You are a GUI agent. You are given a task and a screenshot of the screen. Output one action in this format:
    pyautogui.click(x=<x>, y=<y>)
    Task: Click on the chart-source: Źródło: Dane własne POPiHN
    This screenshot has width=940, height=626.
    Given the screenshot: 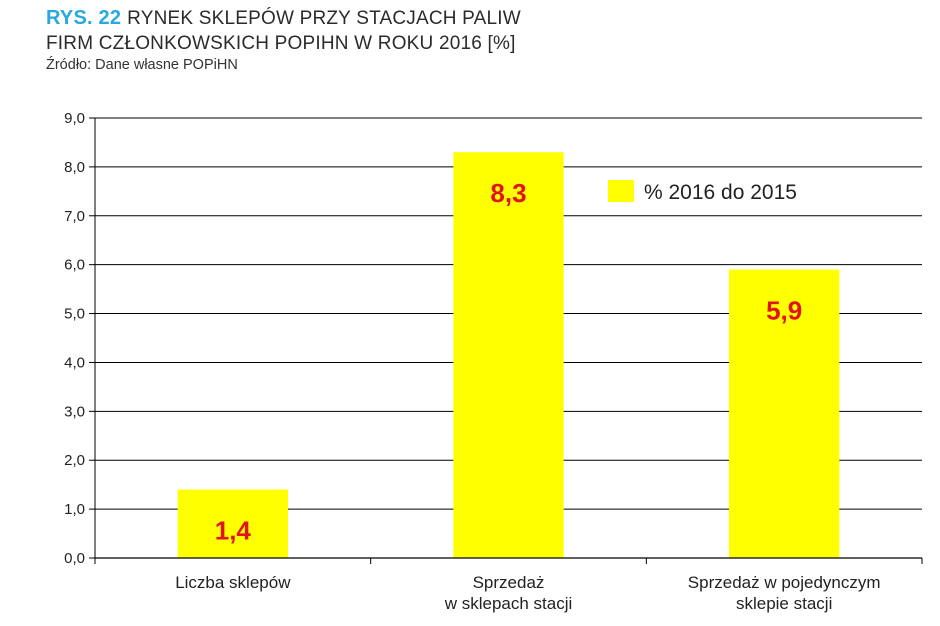 What is the action you would take?
    pyautogui.click(x=142, y=65)
    